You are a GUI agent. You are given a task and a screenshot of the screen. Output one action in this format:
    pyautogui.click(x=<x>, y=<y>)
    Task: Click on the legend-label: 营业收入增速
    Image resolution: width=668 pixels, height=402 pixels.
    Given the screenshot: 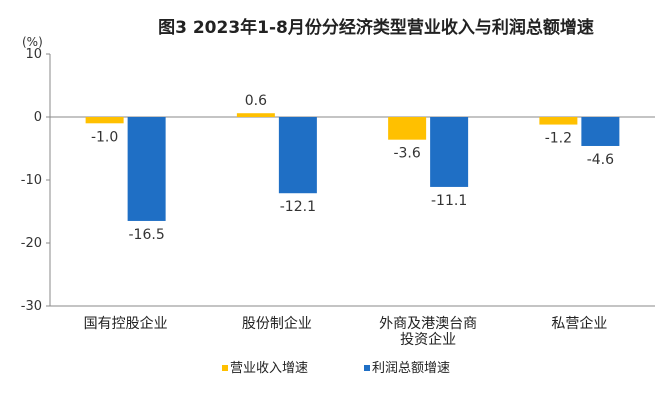 What is the action you would take?
    pyautogui.click(x=269, y=368)
    